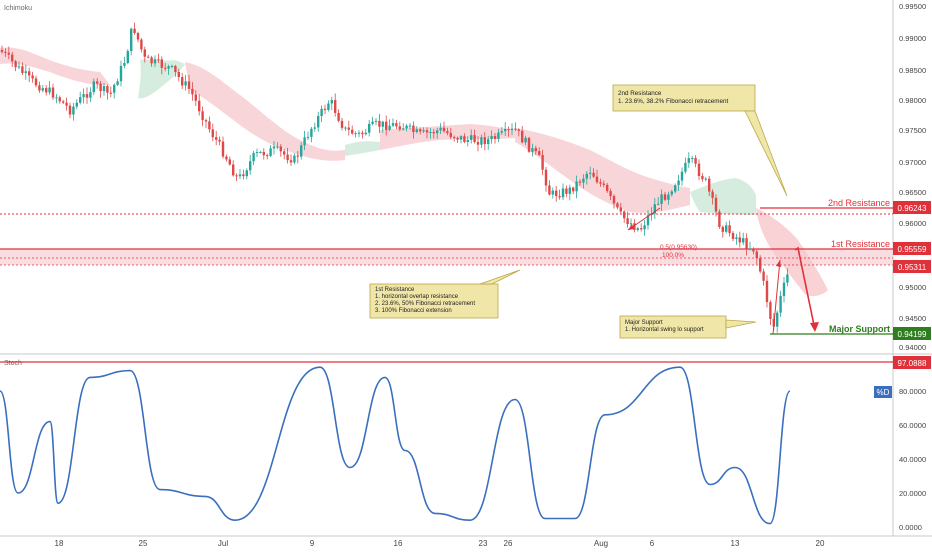 This screenshot has height=555, width=932. I want to click on stoch-legend-text: %D, so click(883, 392).